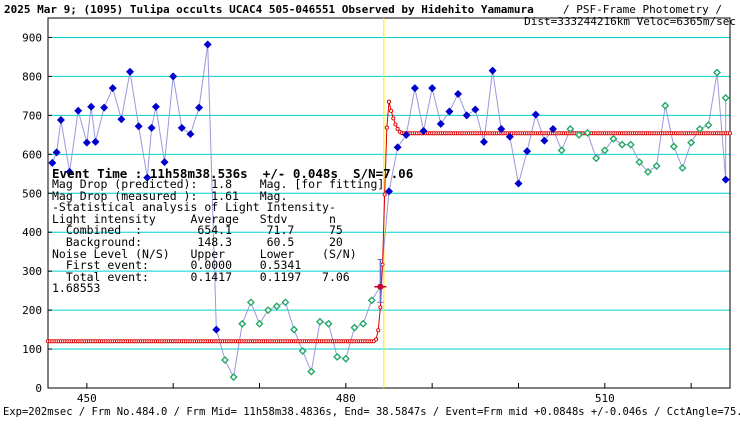  Describe the element at coordinates (87, 398) in the screenshot. I see `x-tick-label: 450` at that location.